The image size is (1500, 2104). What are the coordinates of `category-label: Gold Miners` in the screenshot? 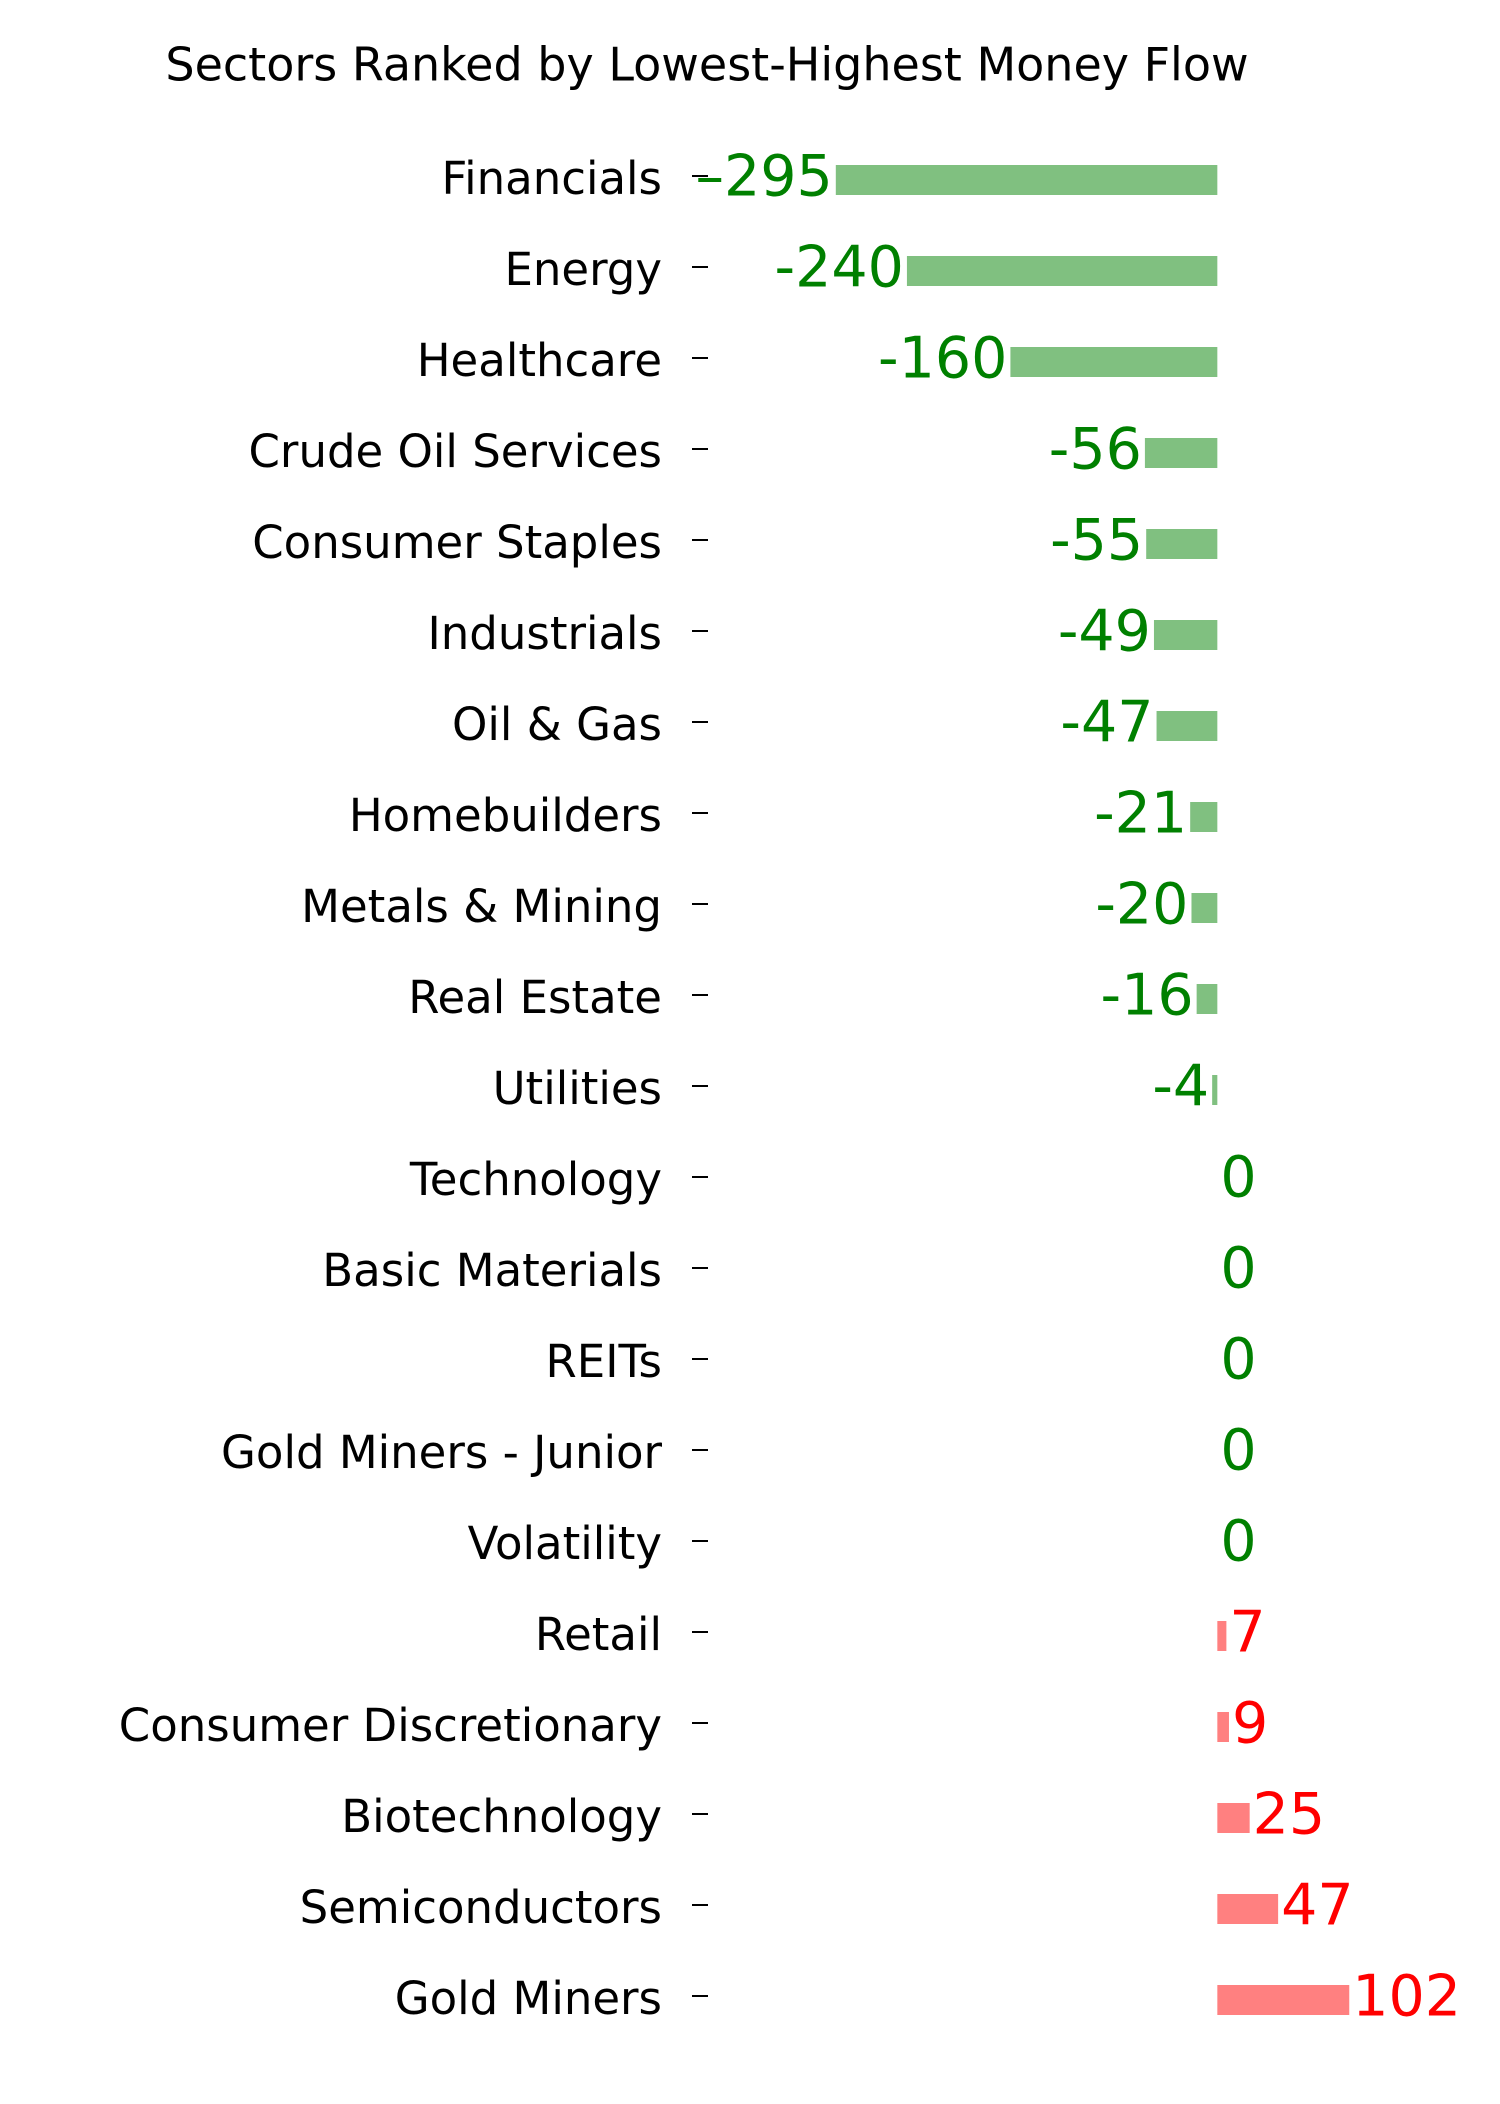 It's located at (528, 1998).